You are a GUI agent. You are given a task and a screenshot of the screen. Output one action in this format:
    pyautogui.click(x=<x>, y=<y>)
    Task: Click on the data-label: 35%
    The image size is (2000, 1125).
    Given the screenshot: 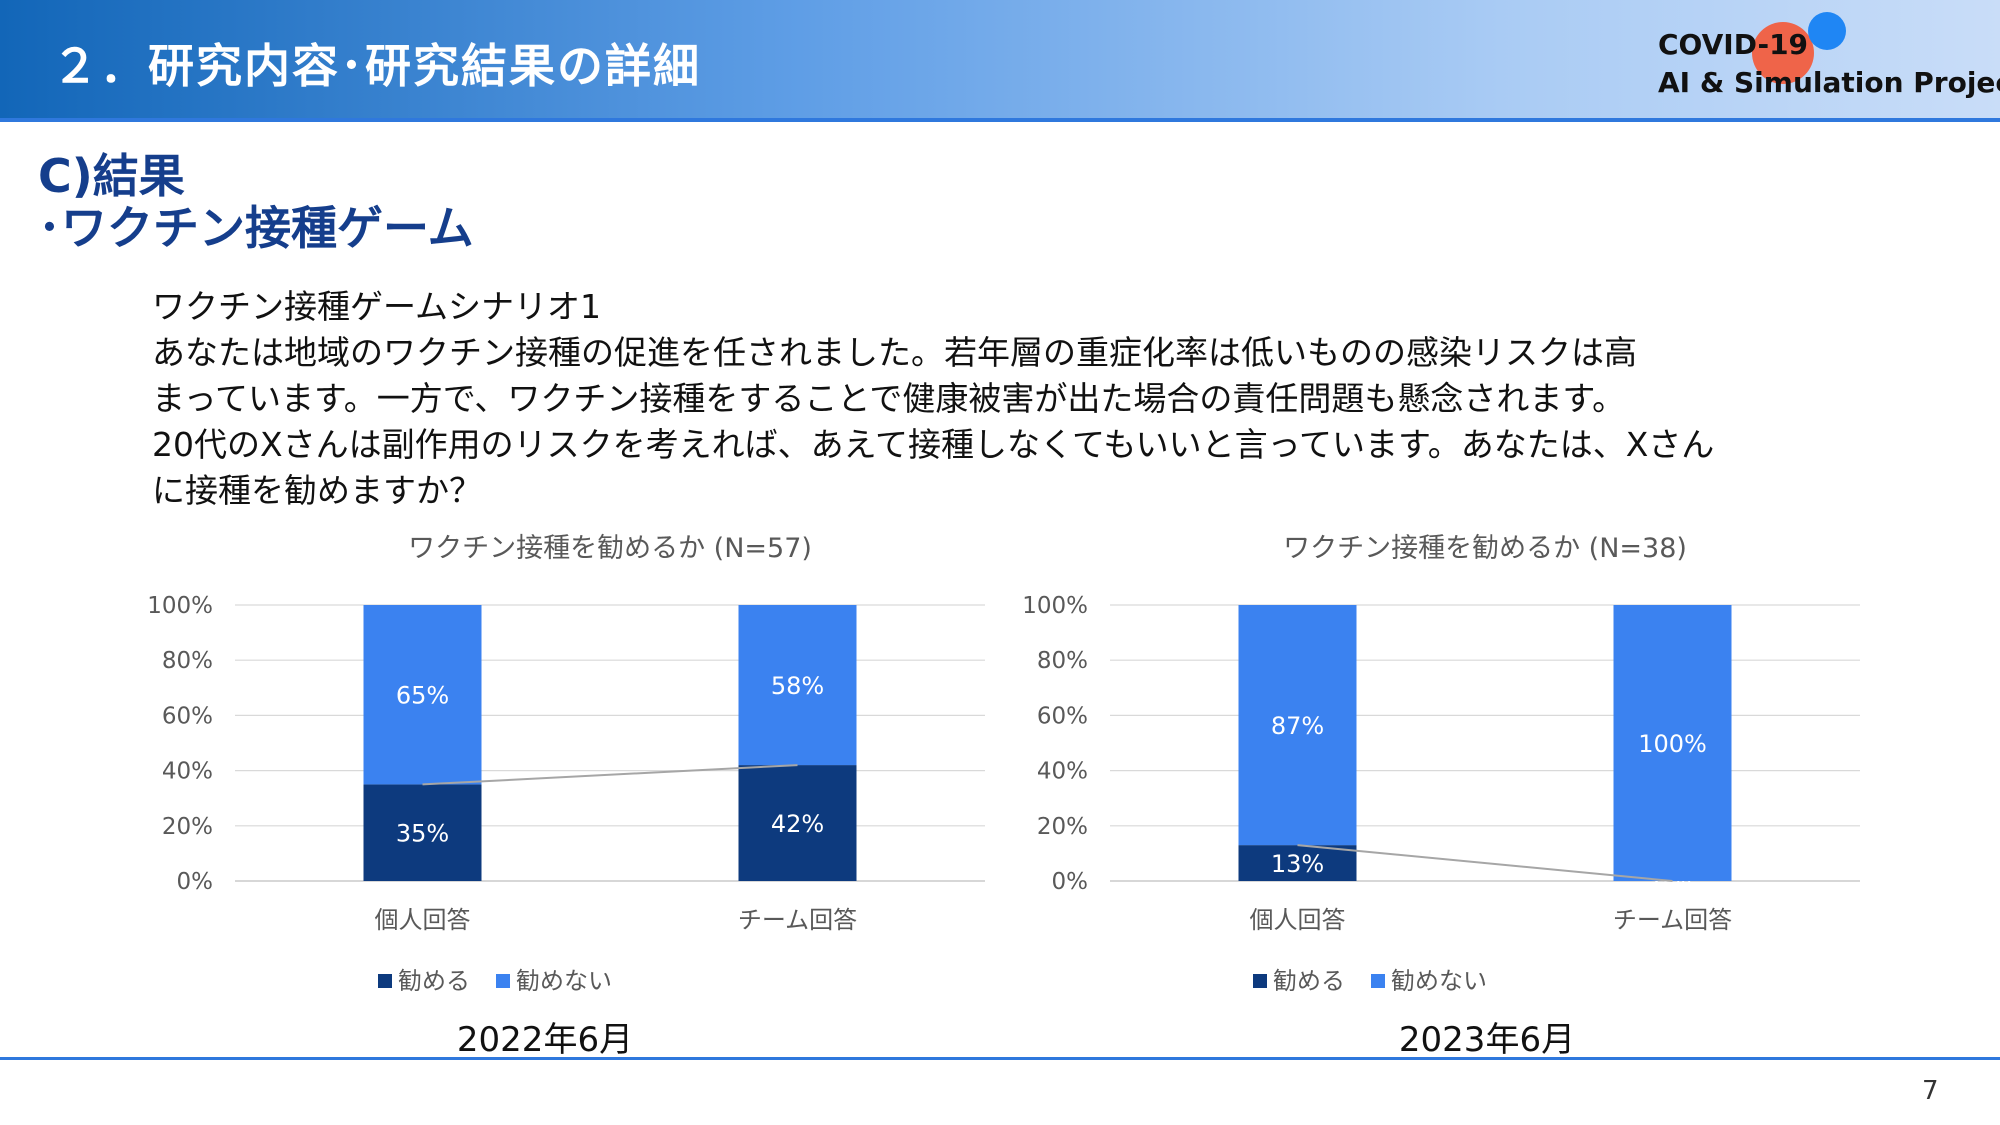 What is the action you would take?
    pyautogui.click(x=422, y=834)
    